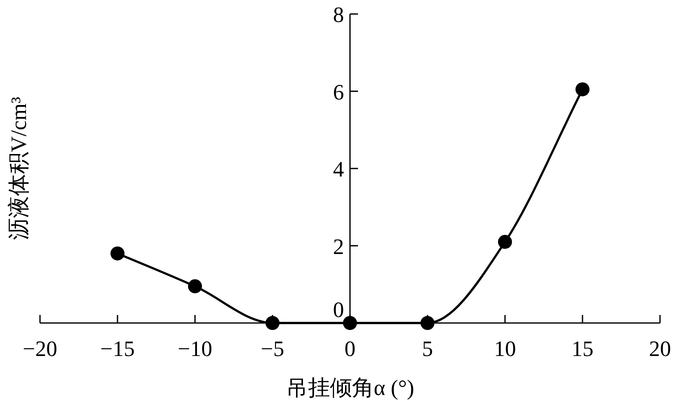  I want to click on x-tick-label: 15, so click(583, 348).